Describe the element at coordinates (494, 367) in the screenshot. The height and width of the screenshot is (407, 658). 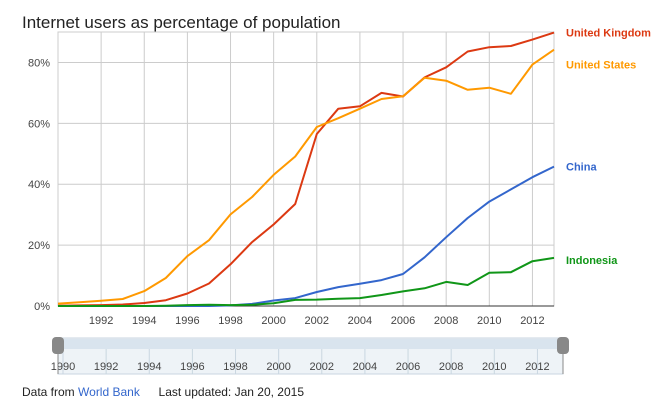
I see `range-tick-label: 2010` at that location.